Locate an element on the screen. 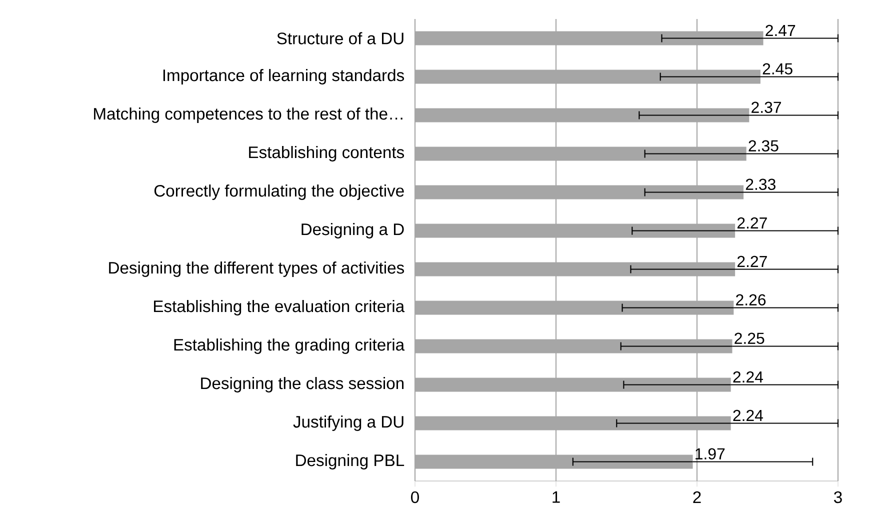 The width and height of the screenshot is (869, 529). y-tick-label: Justifying a DU is located at coordinates (348, 423).